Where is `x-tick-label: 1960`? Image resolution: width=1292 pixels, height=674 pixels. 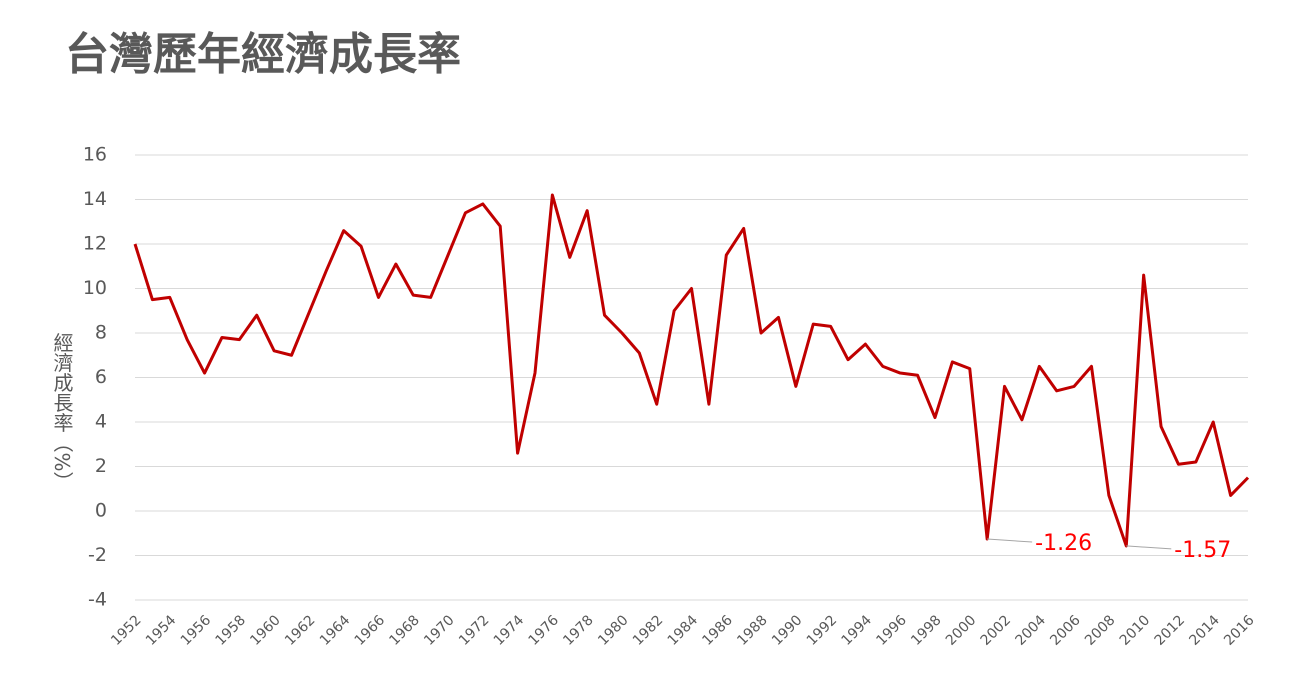
x-tick-label: 1960 is located at coordinates (265, 630).